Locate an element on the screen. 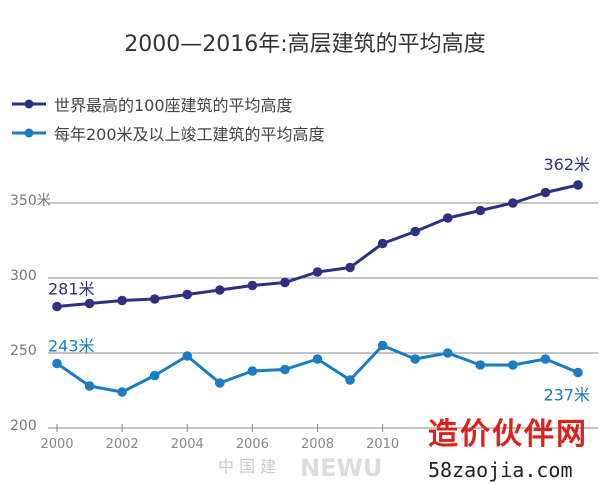 This screenshot has height=484, width=600. y-tick-label: 350米 is located at coordinates (30, 201).